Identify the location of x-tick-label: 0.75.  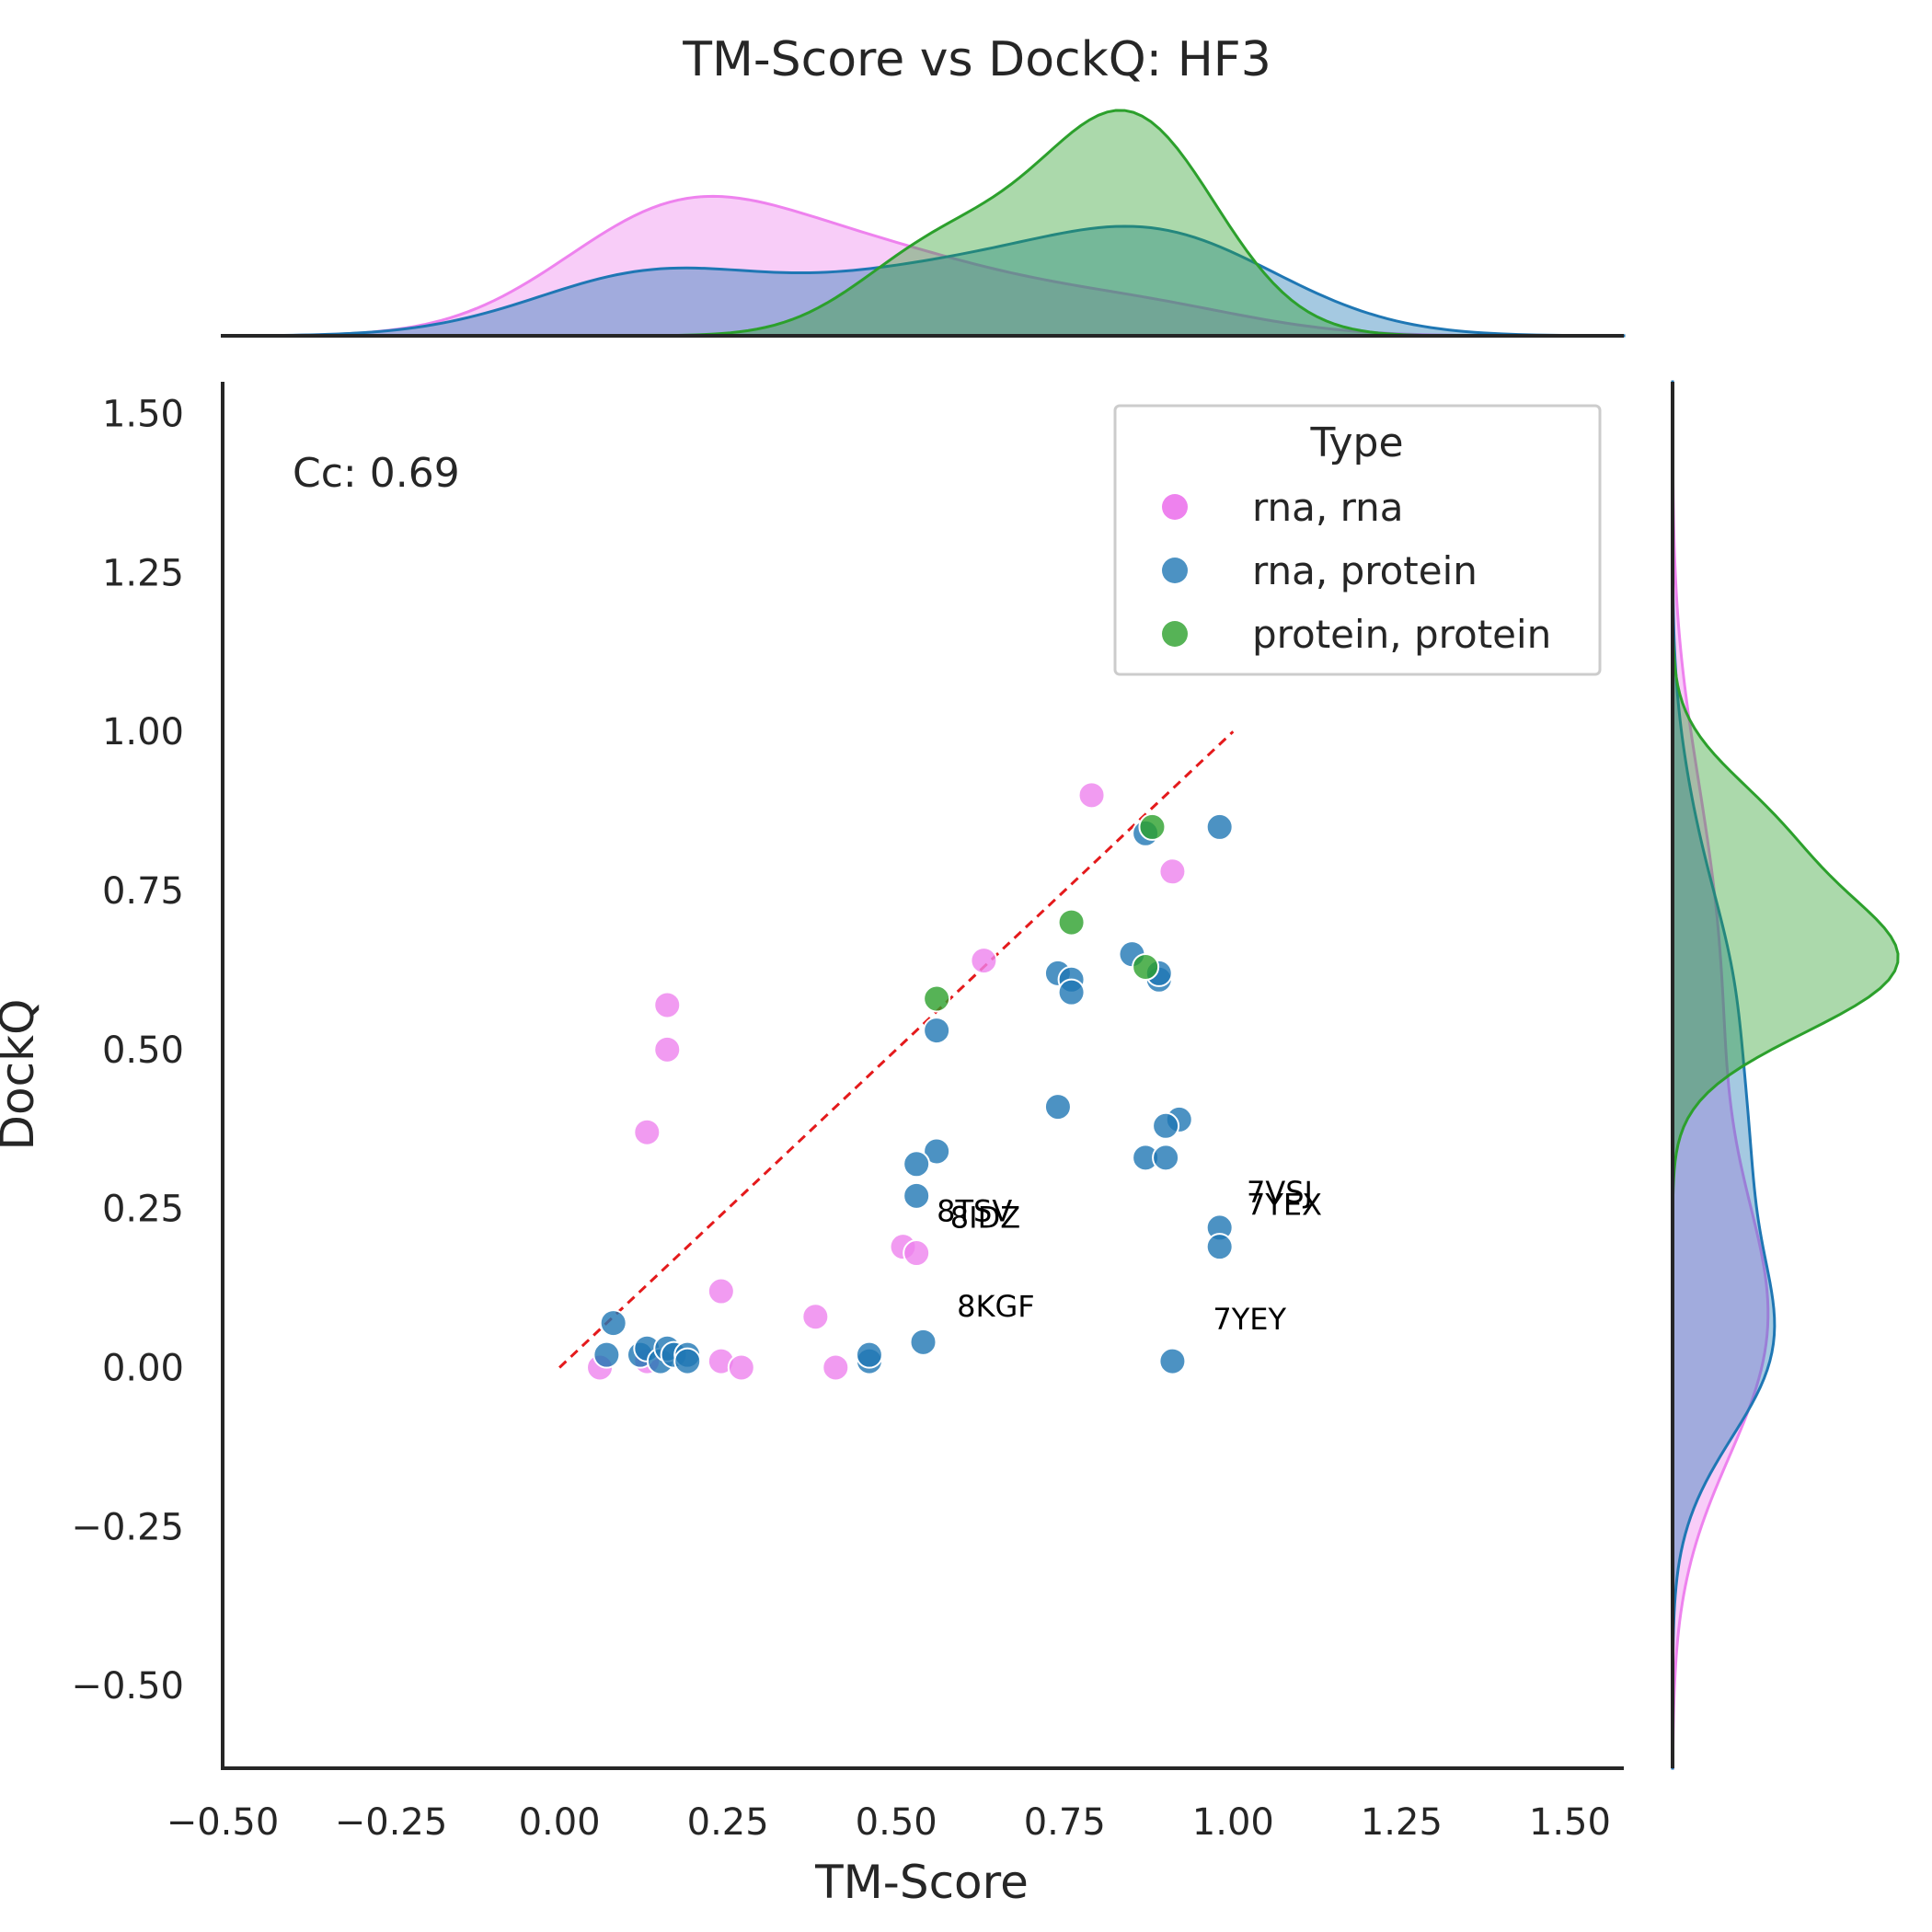
(1065, 1822).